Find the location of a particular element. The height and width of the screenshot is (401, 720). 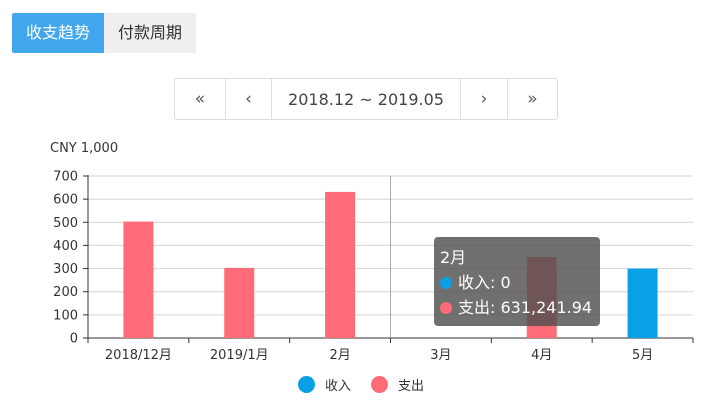

date-range-label: 2018.12 ~ 2019.05 is located at coordinates (366, 99).